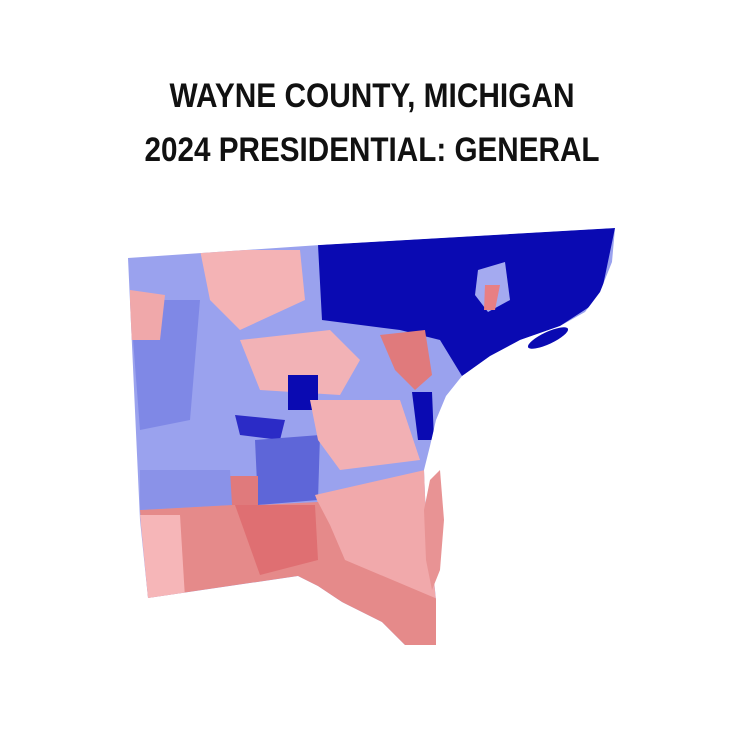 The width and height of the screenshot is (743, 729). I want to click on grosse-ile, so click(434, 530).